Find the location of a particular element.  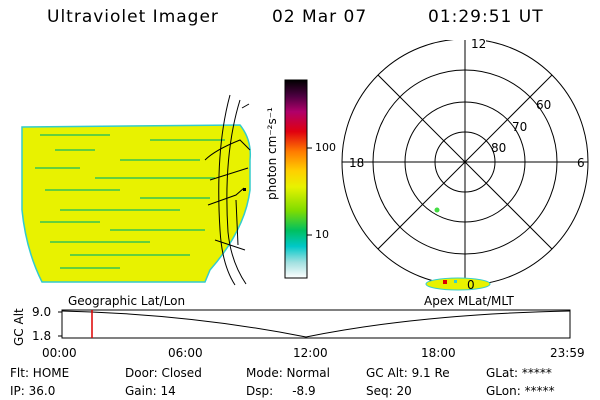

date-label: 02 Mar 07 is located at coordinates (320, 17).